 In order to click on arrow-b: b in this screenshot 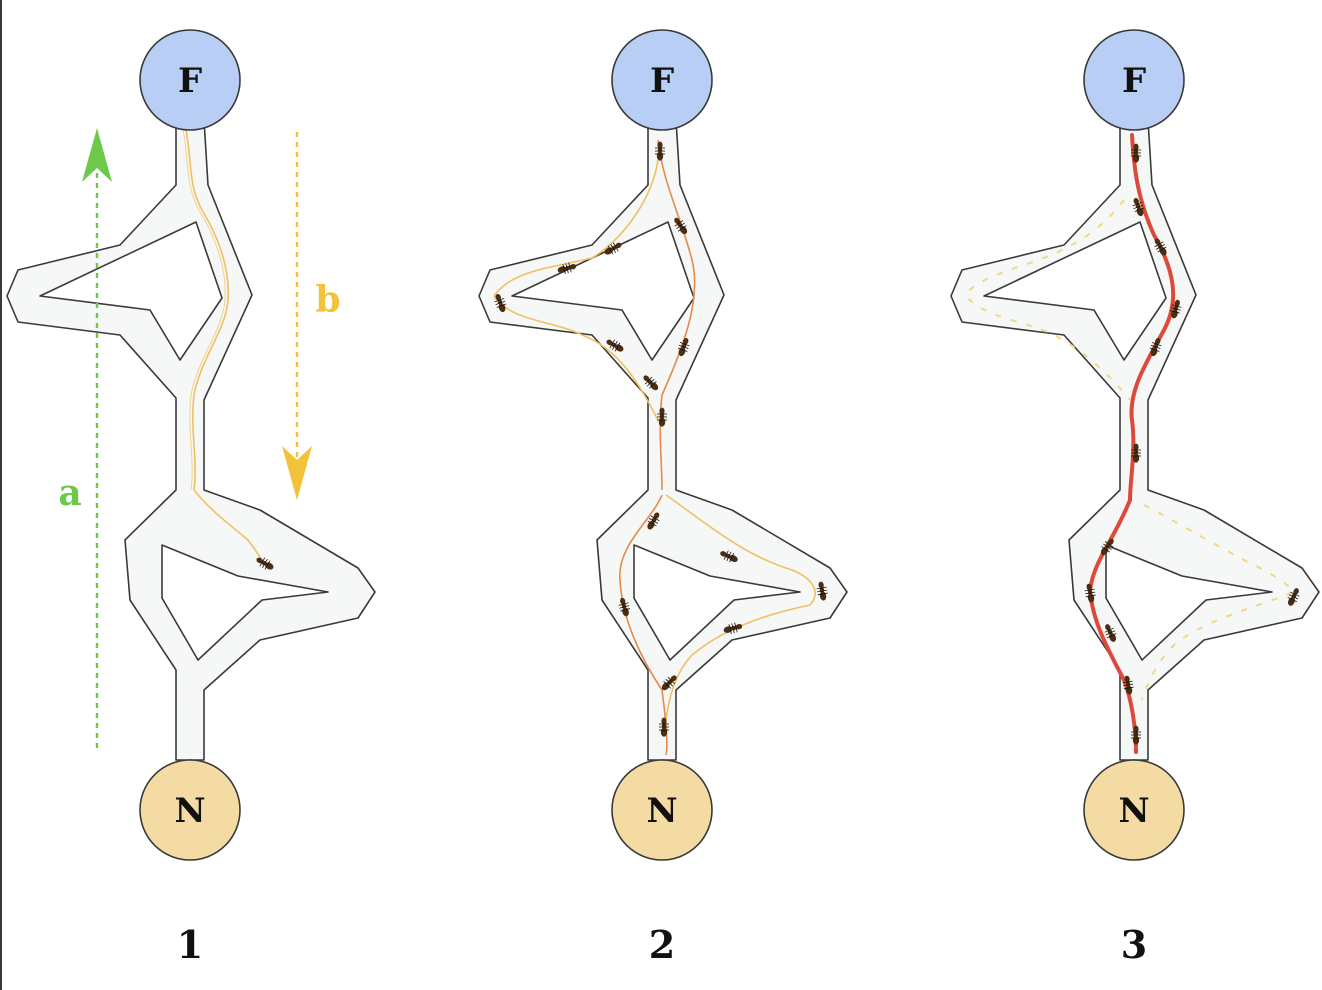, I will do `click(311, 316)`.